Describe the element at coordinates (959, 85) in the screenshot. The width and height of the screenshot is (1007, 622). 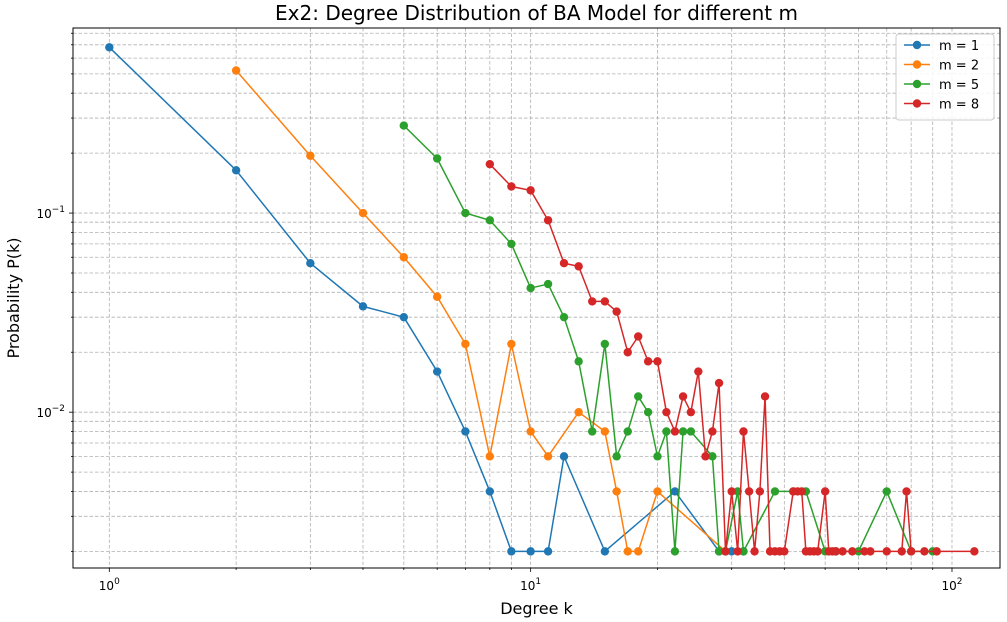
I see `legend-label: m = 5` at that location.